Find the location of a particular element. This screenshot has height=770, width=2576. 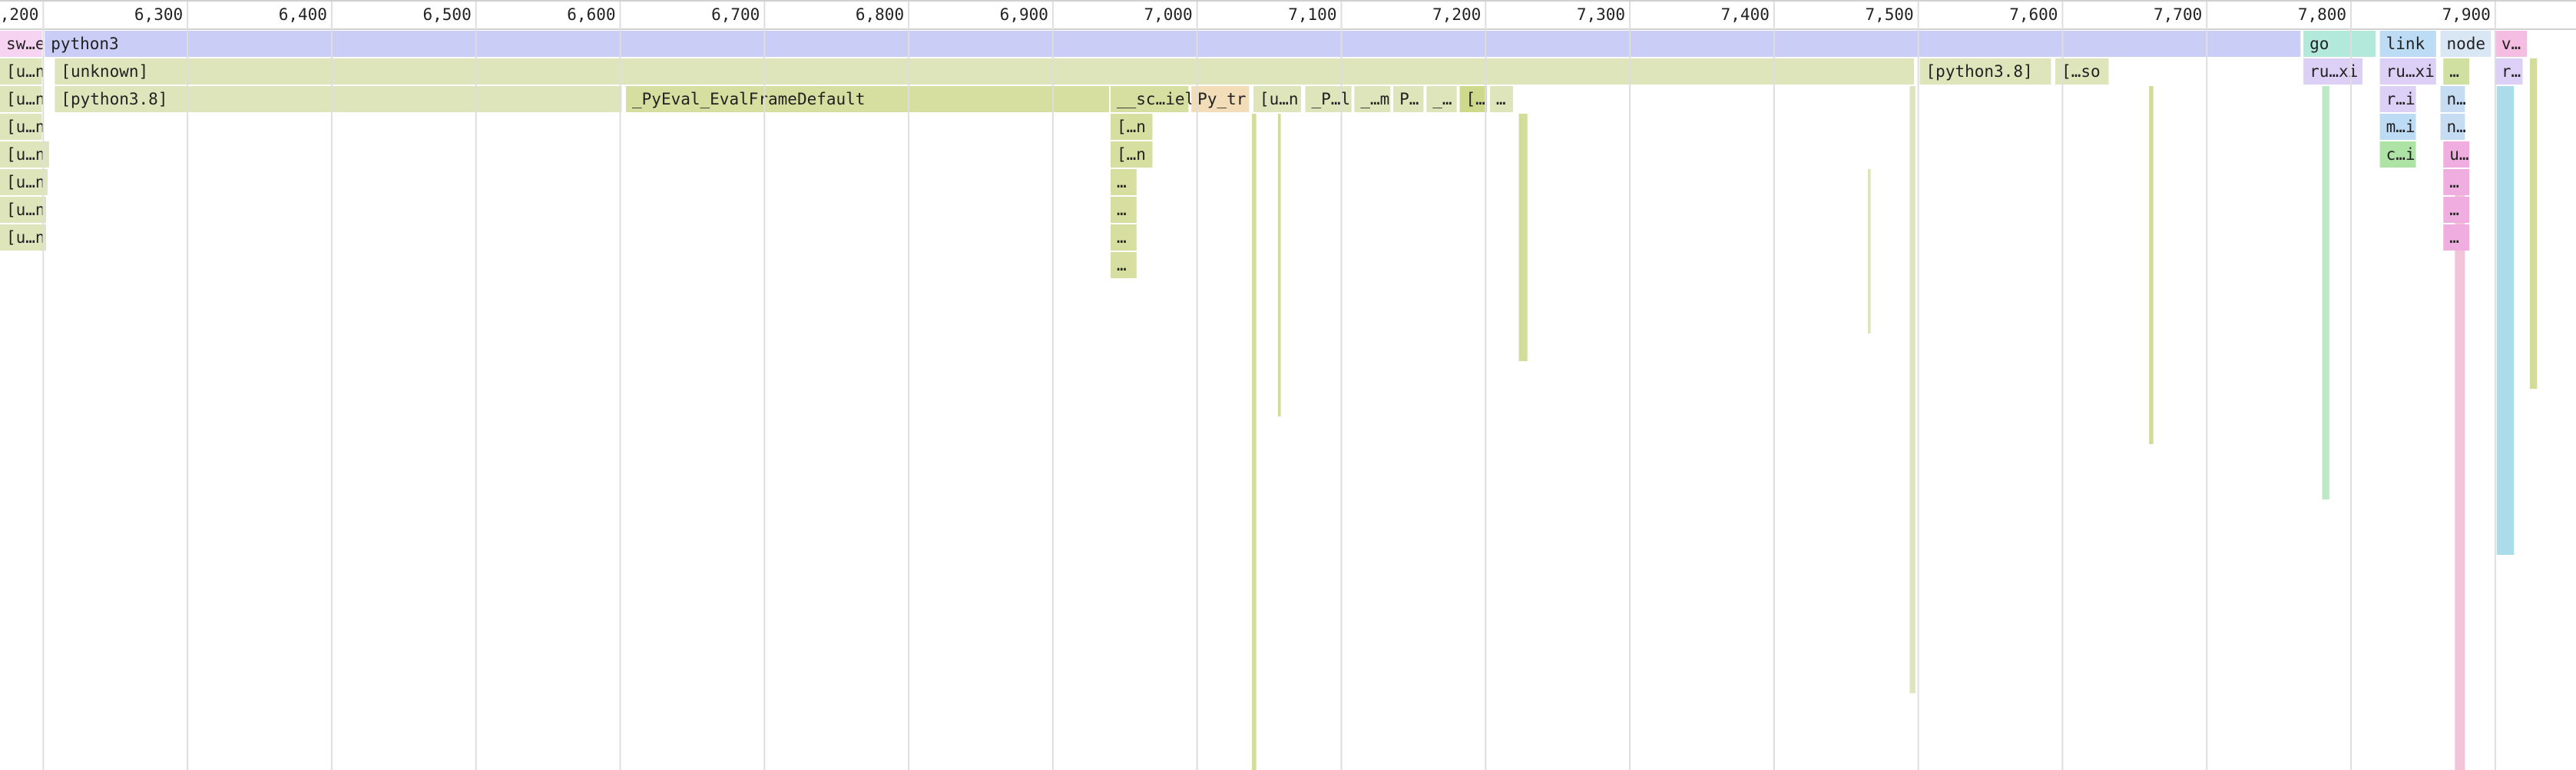

x-tick-label: 7,900 is located at coordinates (2466, 15).